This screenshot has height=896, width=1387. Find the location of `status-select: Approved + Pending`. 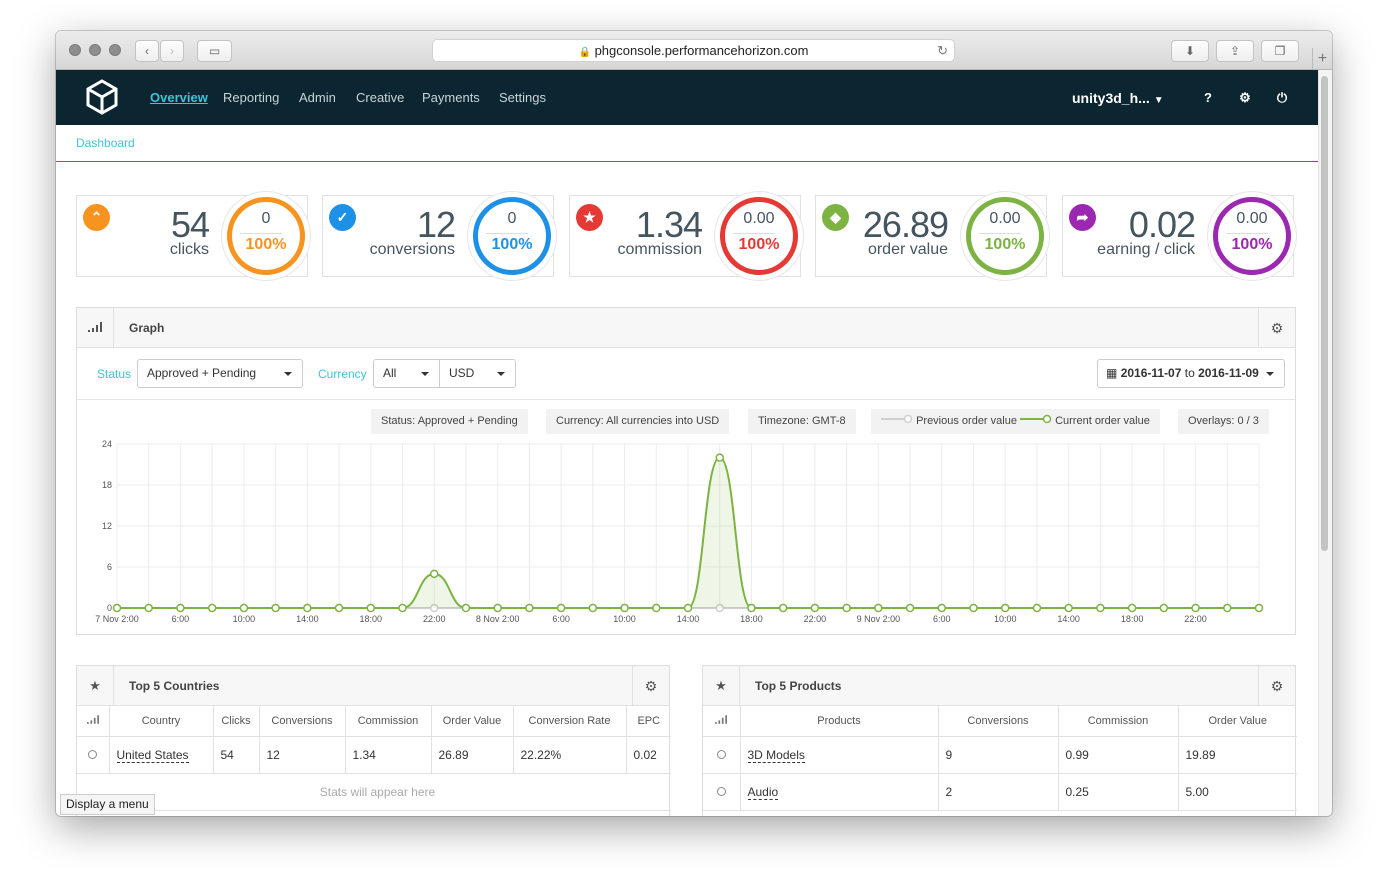

status-select: Approved + Pending is located at coordinates (220, 373).